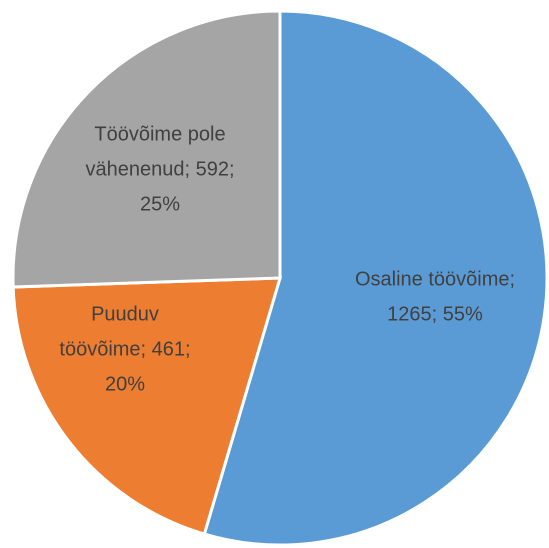  What do you see at coordinates (125, 314) in the screenshot?
I see `data-label: Puuduv` at bounding box center [125, 314].